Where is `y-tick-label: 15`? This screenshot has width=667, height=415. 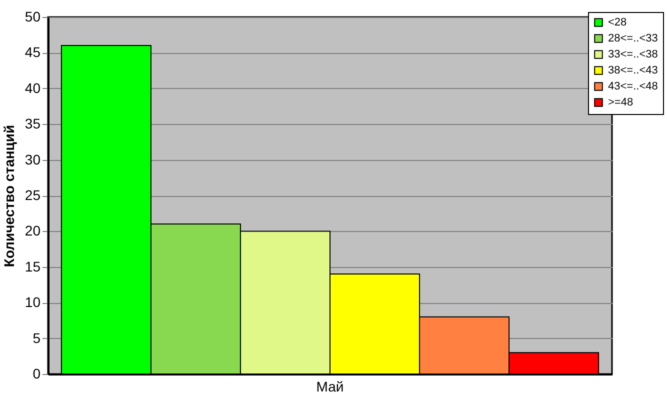
y-tick-label: 15 is located at coordinates (32, 266).